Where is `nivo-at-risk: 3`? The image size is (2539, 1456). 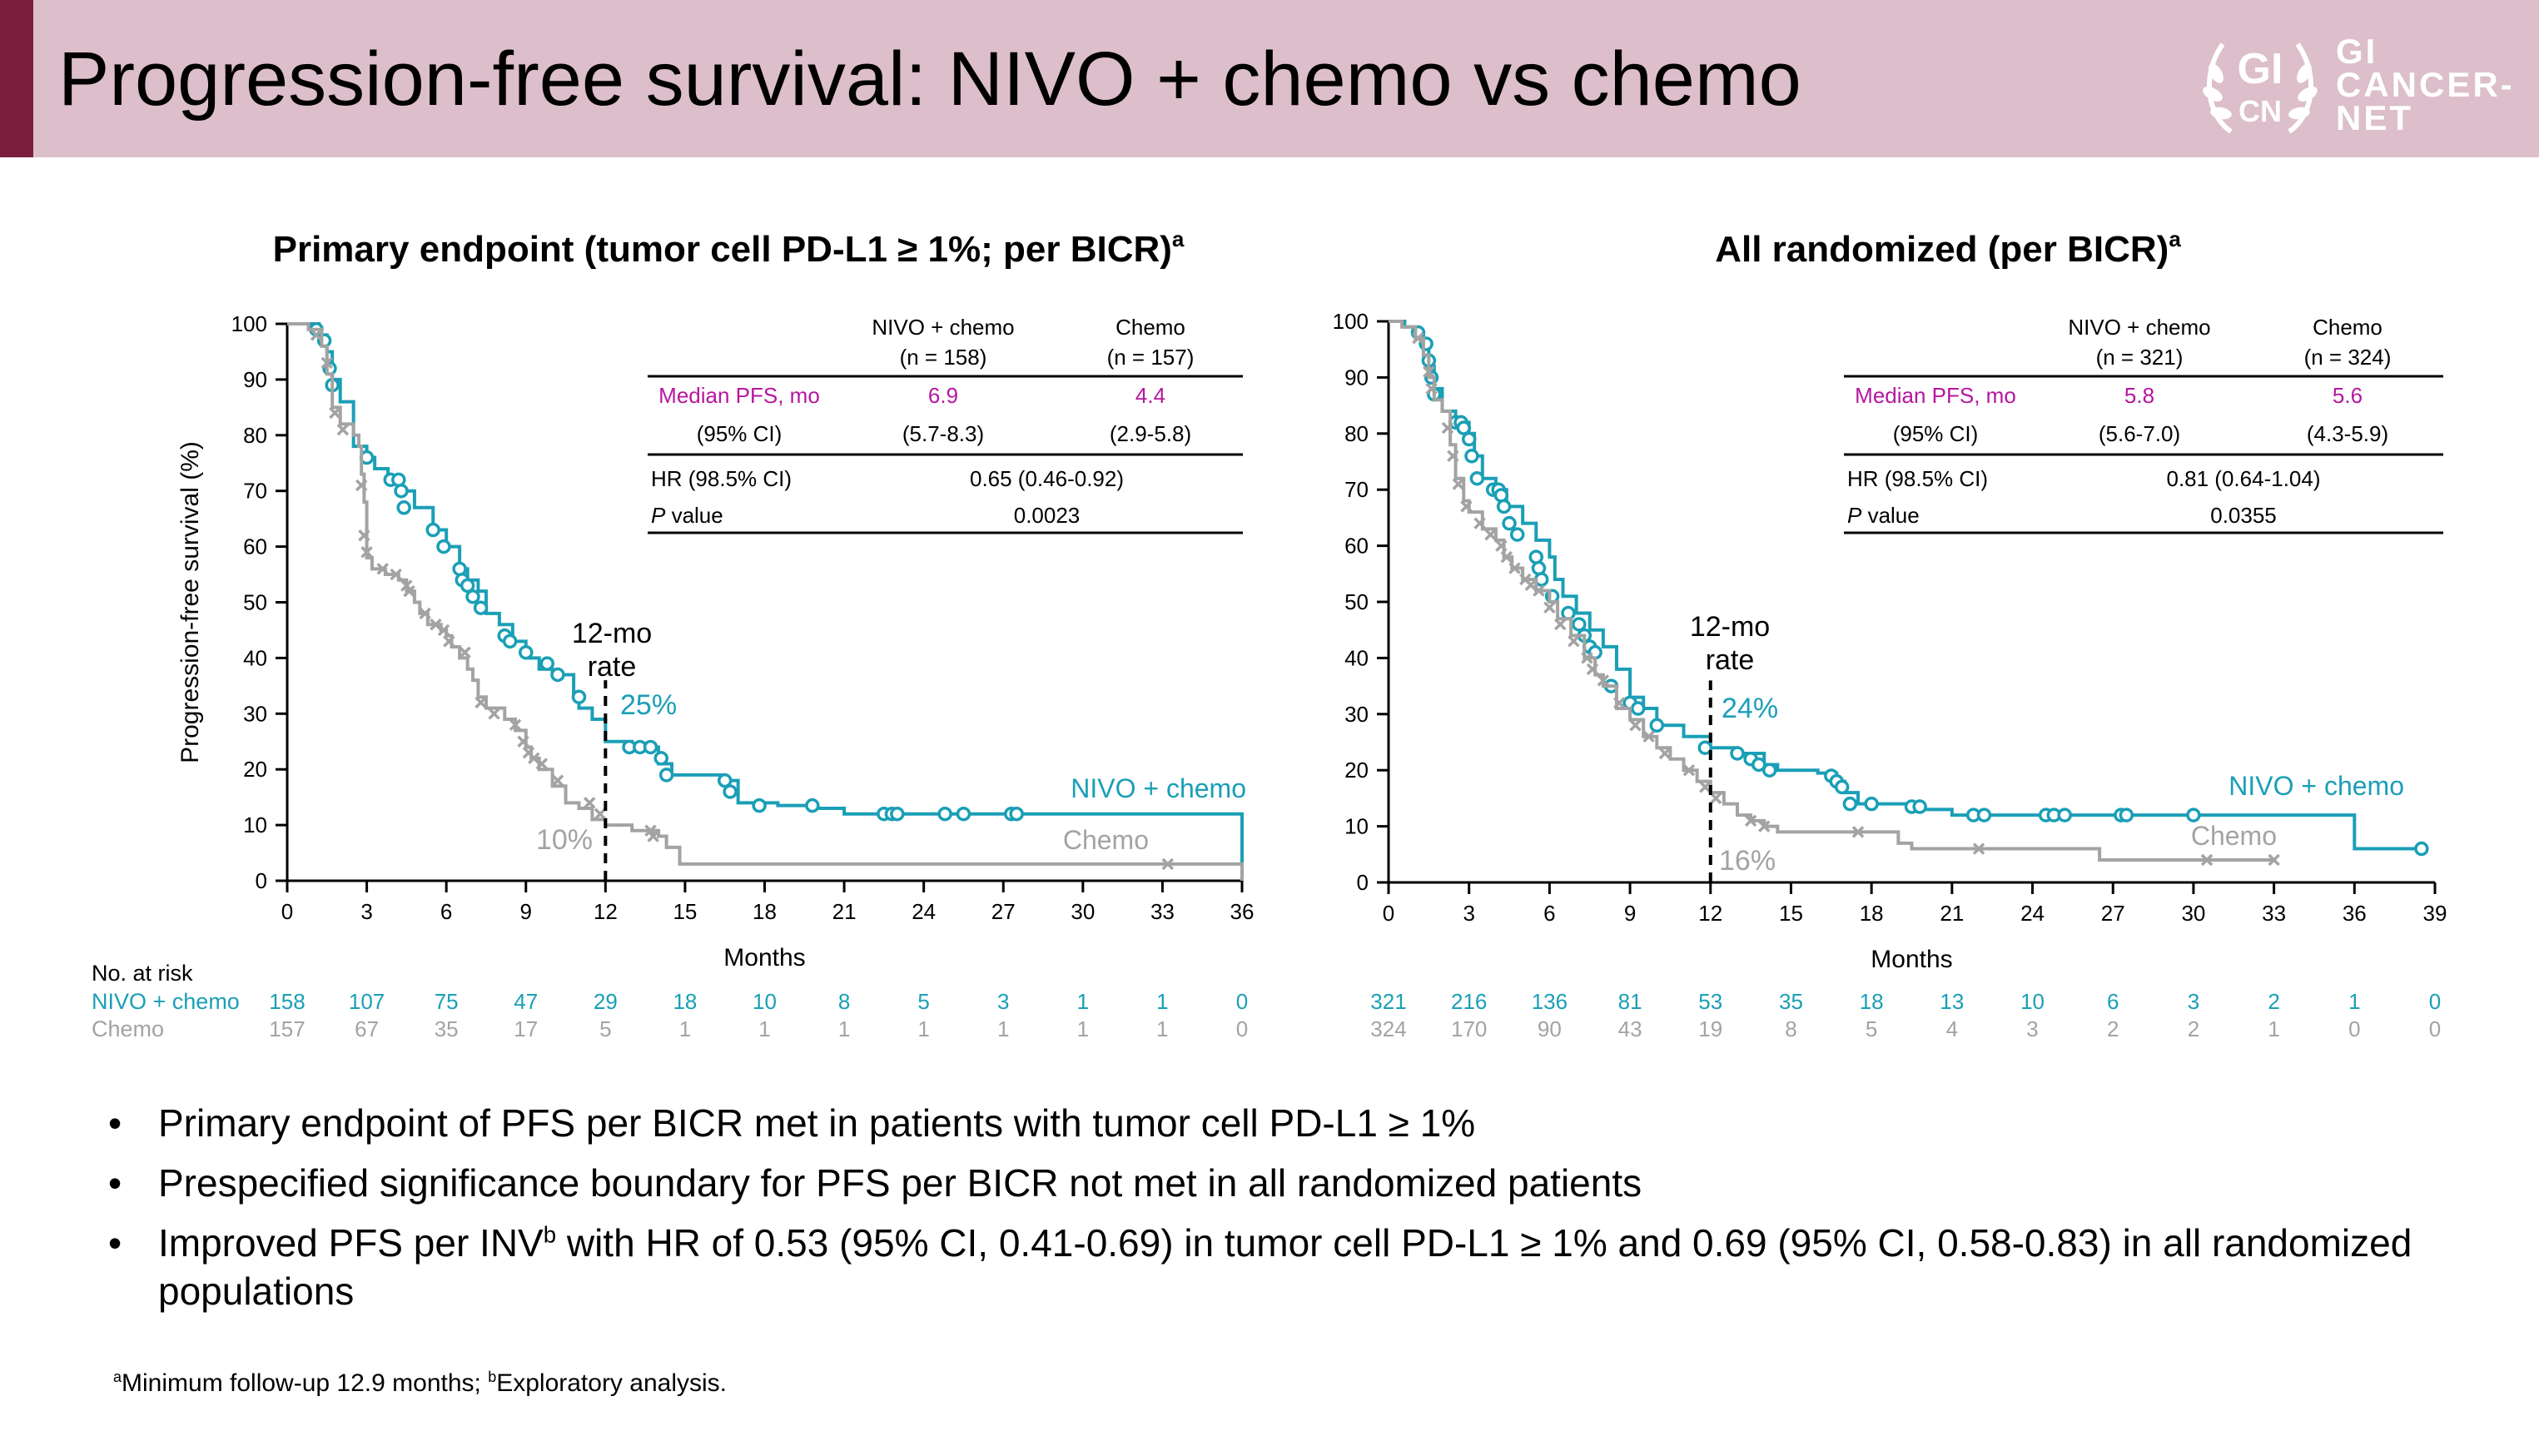 nivo-at-risk: 3 is located at coordinates (2193, 1001).